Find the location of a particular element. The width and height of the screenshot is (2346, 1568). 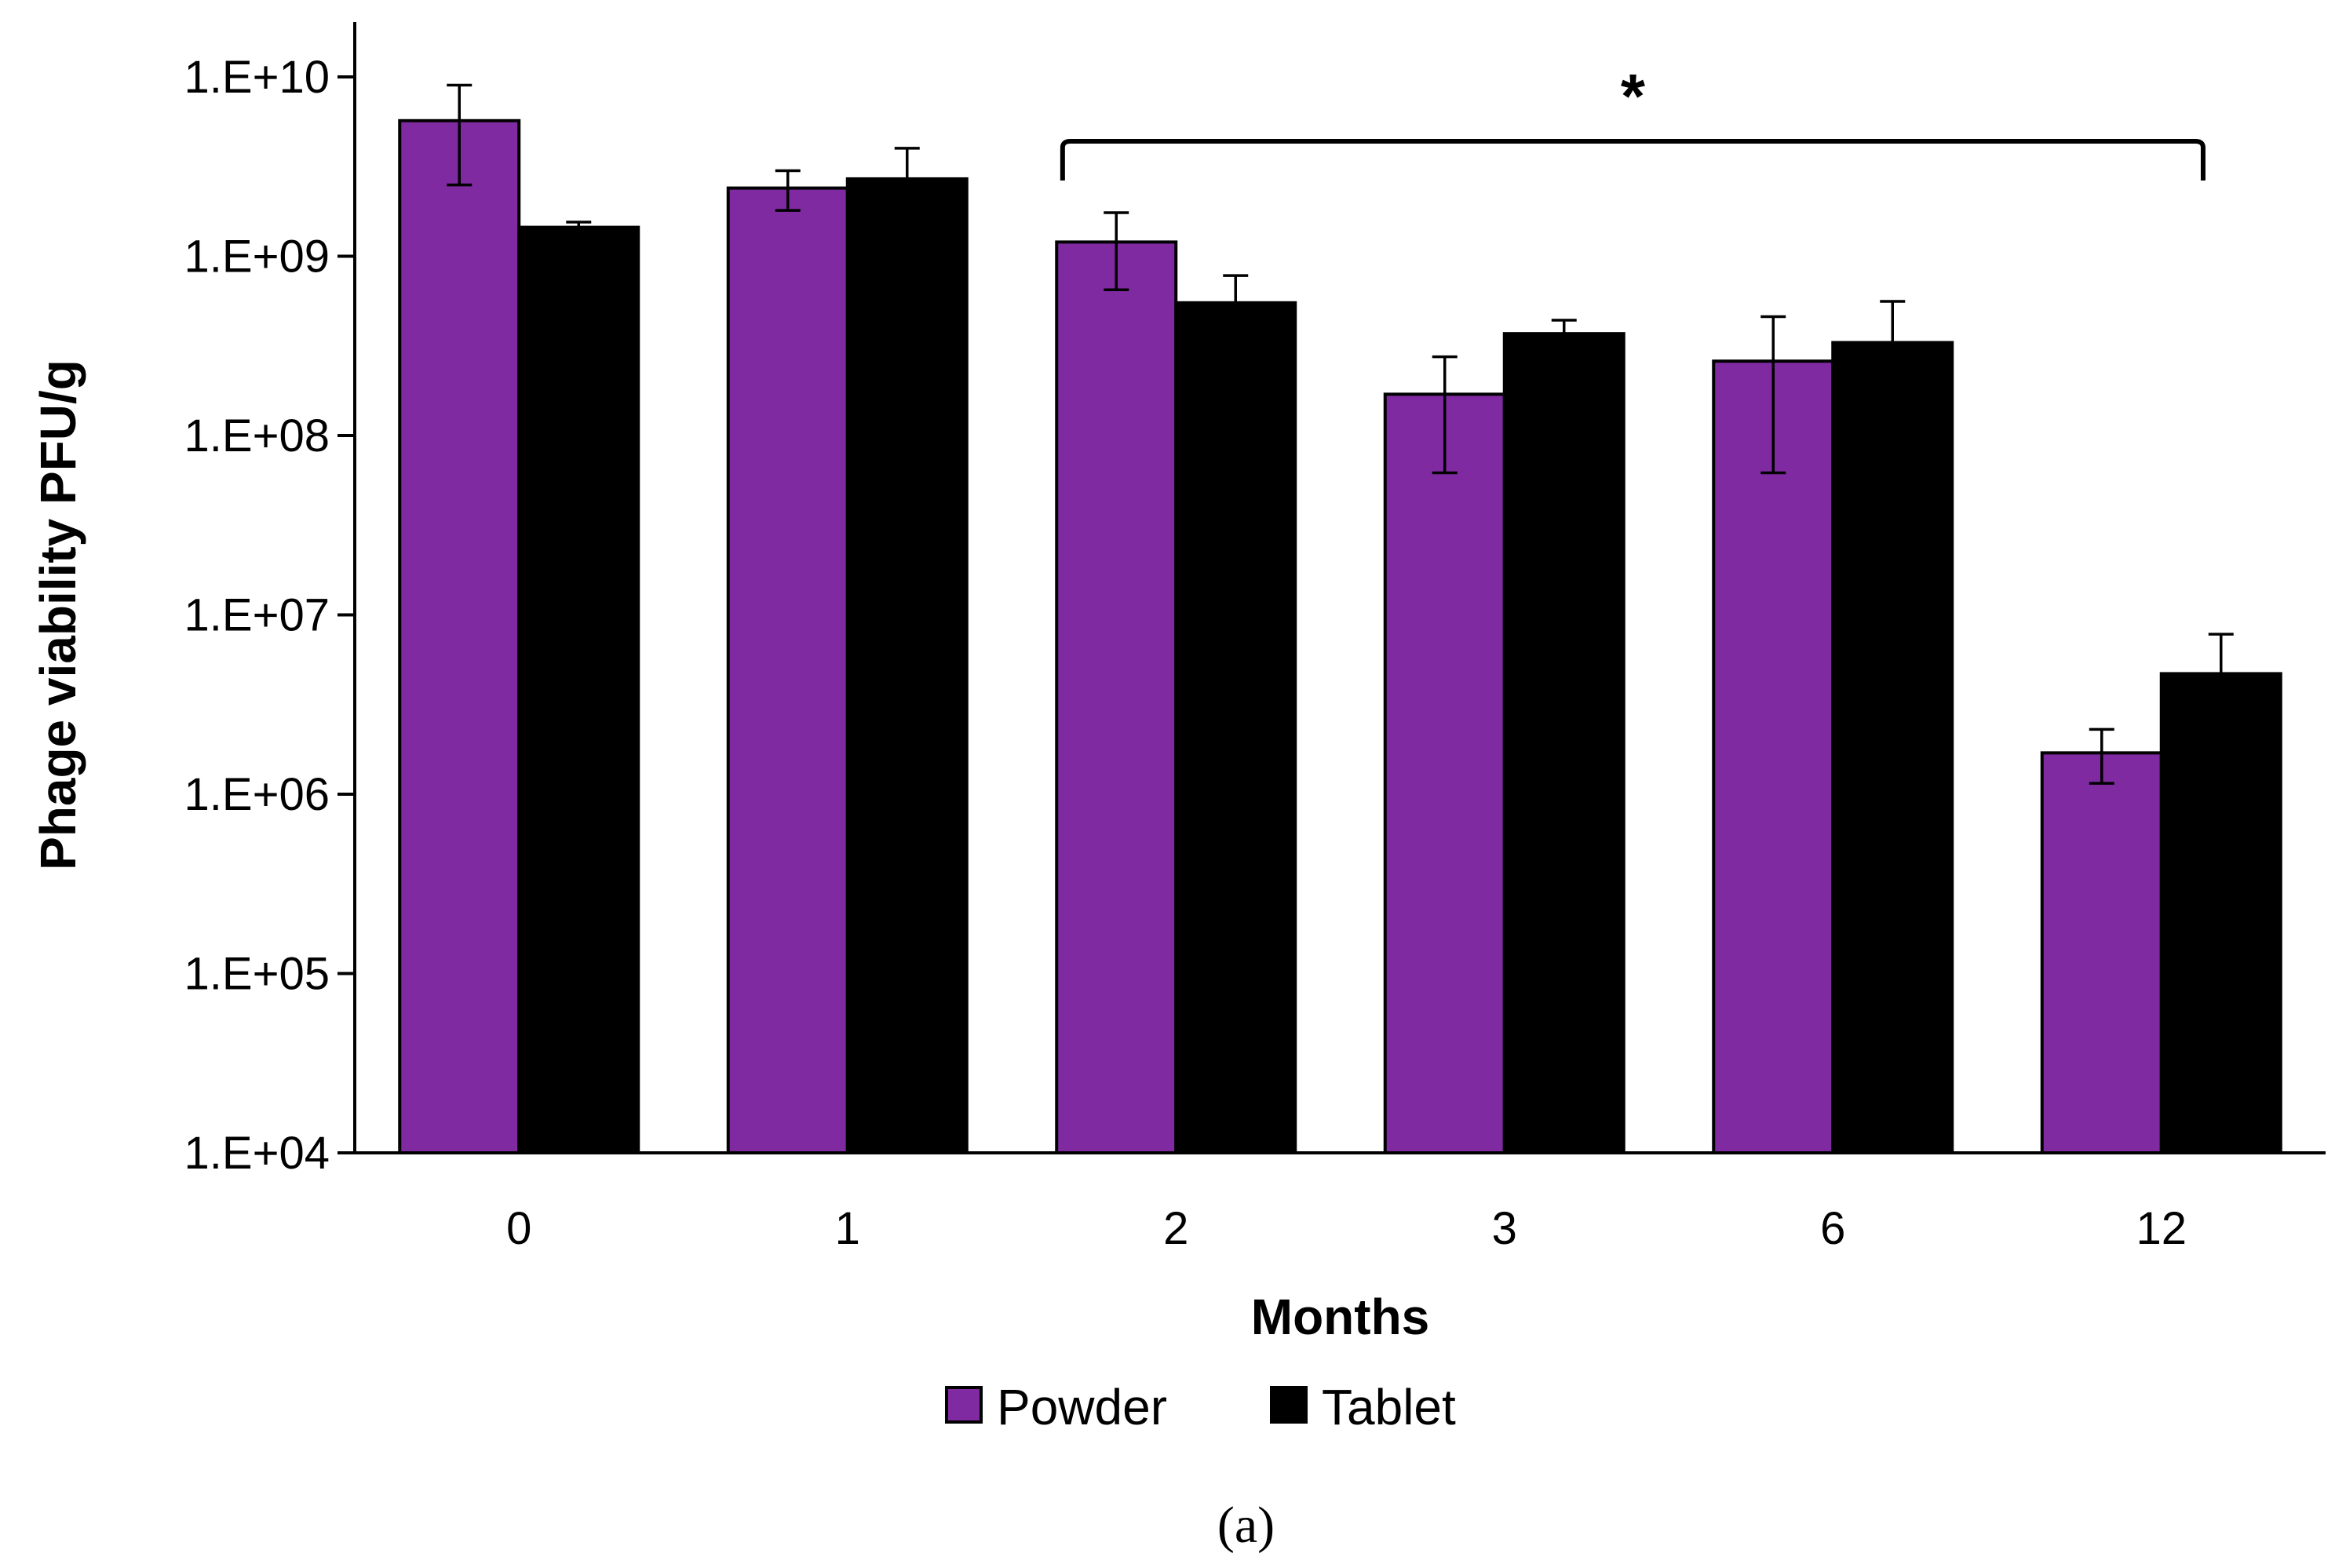

x-tick-label: 6 is located at coordinates (1832, 1228).